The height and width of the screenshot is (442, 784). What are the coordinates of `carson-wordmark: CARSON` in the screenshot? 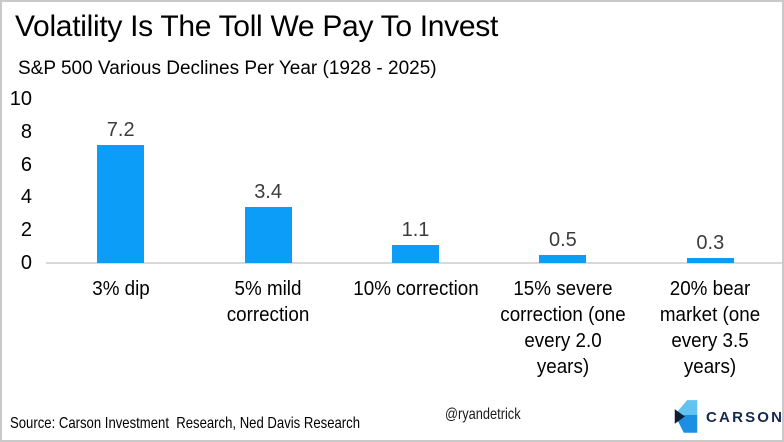 It's located at (745, 417).